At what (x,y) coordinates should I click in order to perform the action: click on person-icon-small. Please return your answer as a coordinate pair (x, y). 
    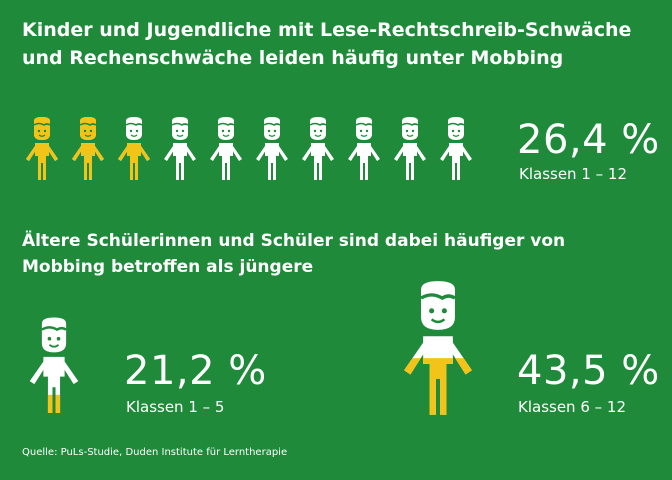
    Looking at the image, I should click on (54, 366).